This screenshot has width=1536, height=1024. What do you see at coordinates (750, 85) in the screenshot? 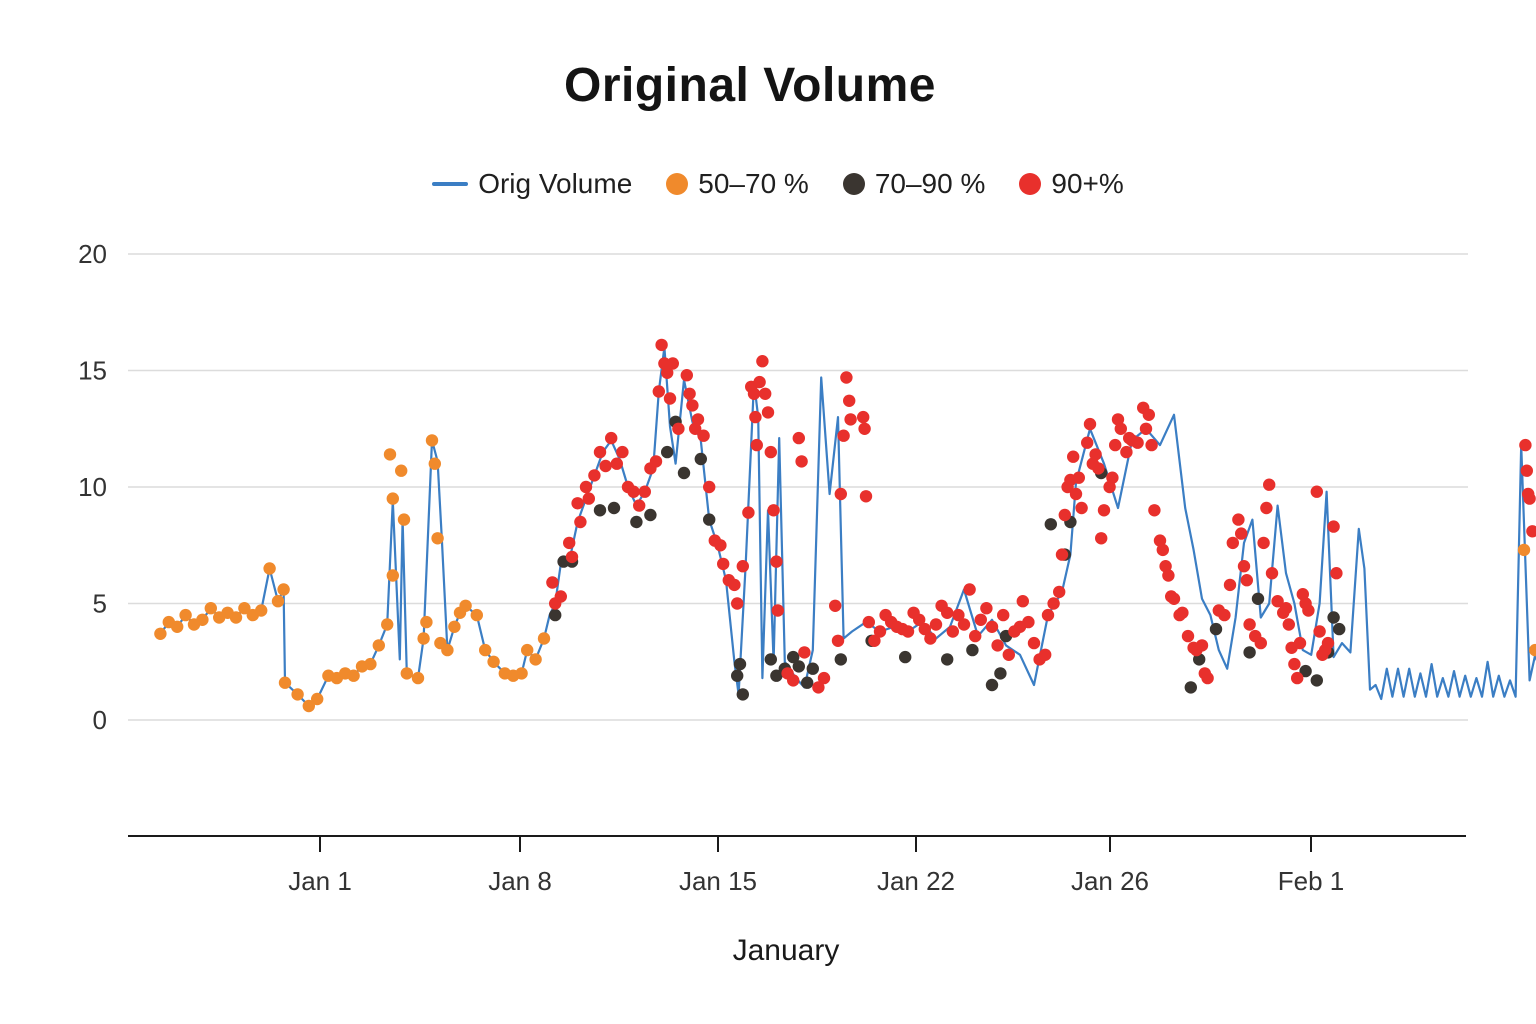
I see `chart-title: Original Volume` at bounding box center [750, 85].